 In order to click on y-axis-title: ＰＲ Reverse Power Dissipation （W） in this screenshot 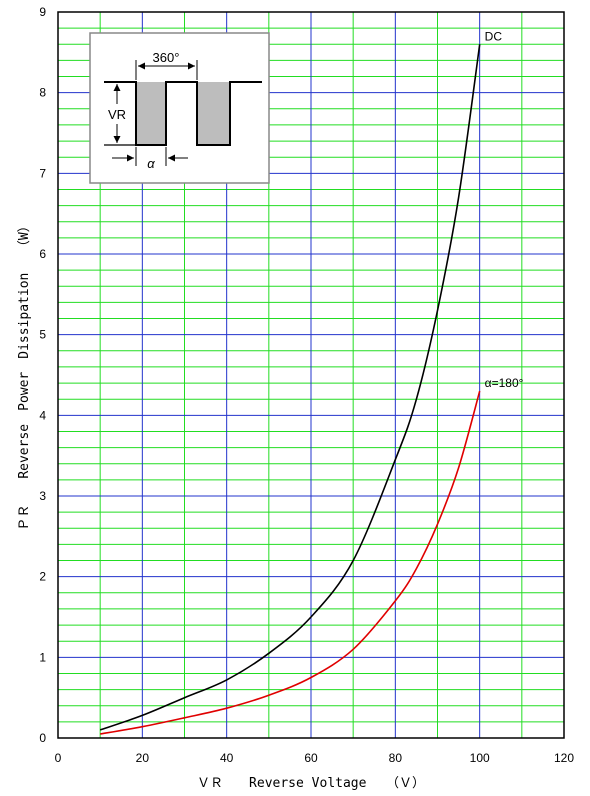, I will do `click(24, 374)`.